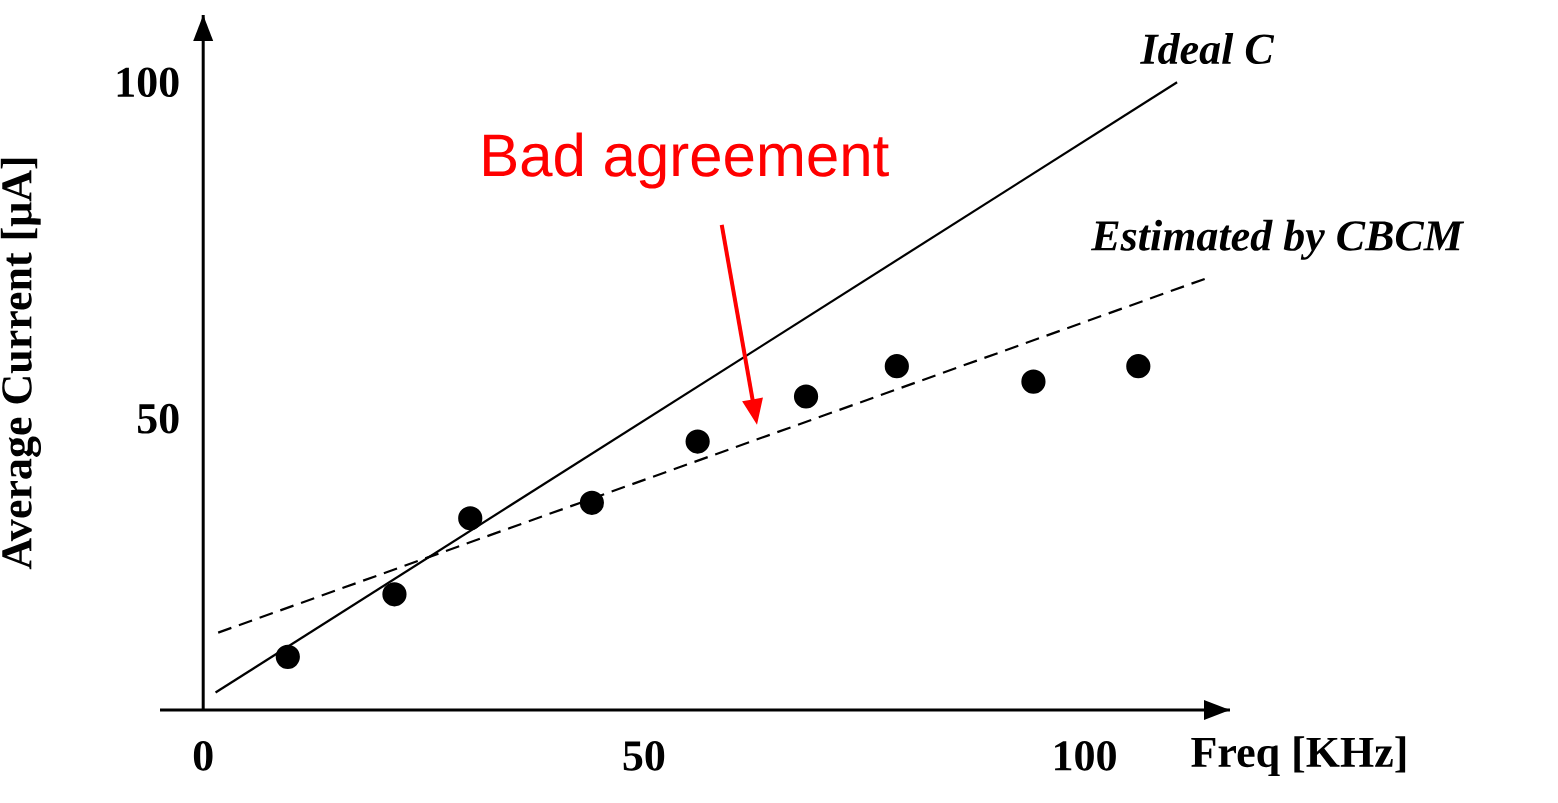 Image resolution: width=1558 pixels, height=803 pixels. Describe the element at coordinates (203, 756) in the screenshot. I see `x-tick-label: 0` at that location.